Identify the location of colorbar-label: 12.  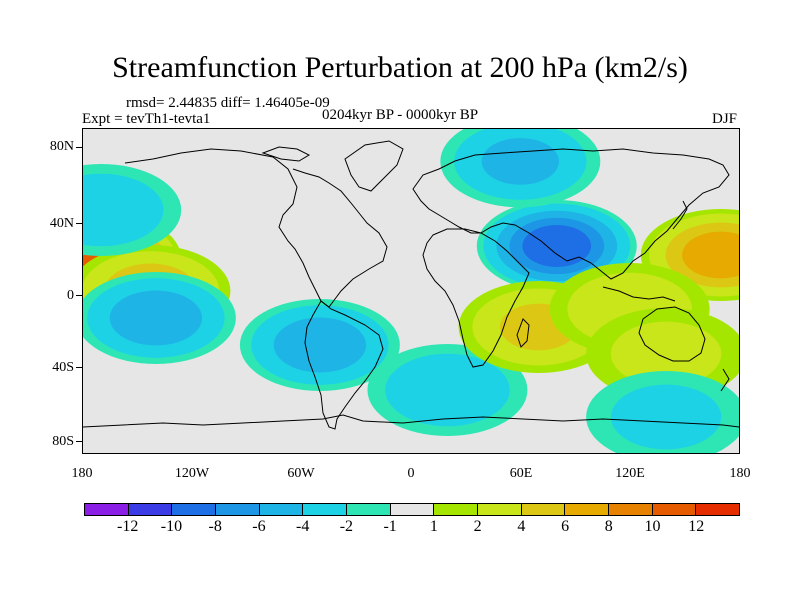
(696, 526).